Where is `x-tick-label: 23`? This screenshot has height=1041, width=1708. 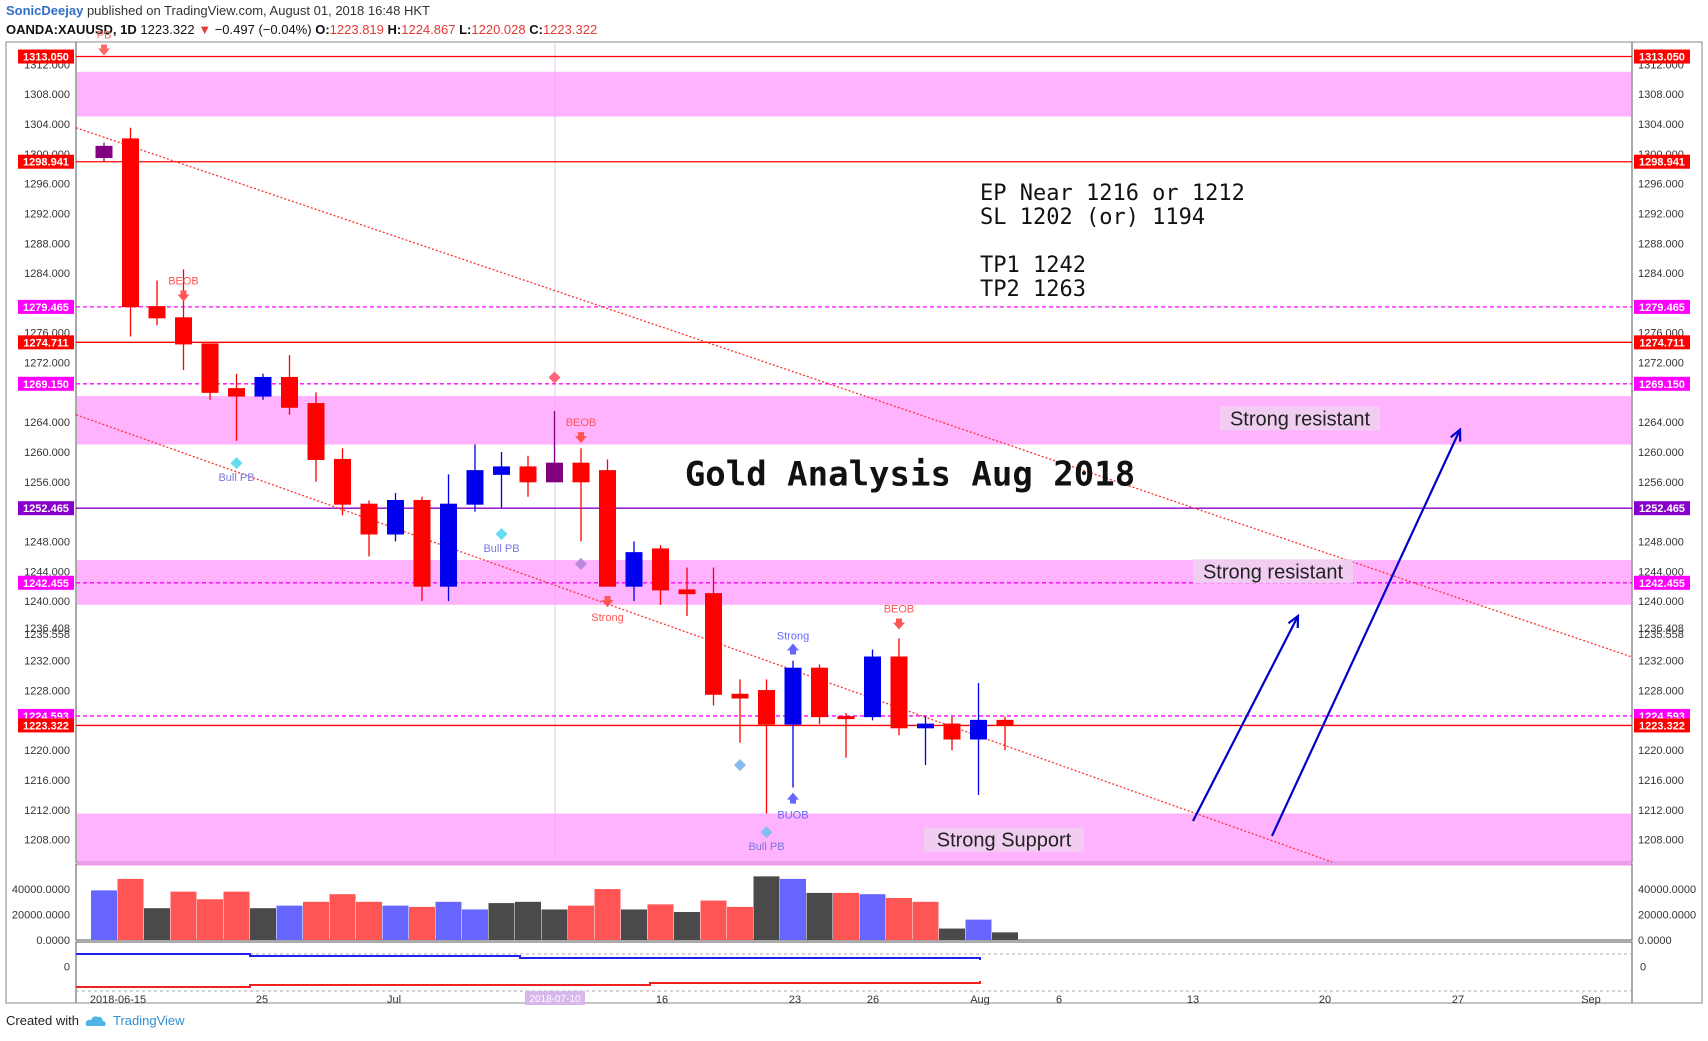 x-tick-label: 23 is located at coordinates (795, 999).